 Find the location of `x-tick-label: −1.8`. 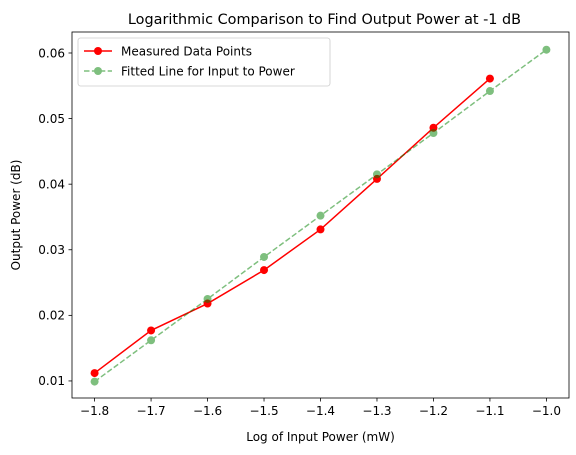

x-tick-label: −1.8 is located at coordinates (94, 411).